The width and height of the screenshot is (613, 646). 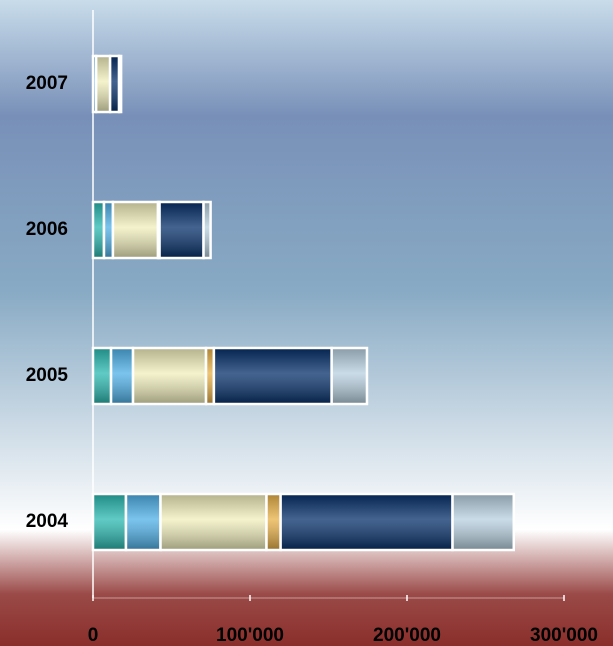 I want to click on y-tick-label: 2004, so click(x=47, y=521).